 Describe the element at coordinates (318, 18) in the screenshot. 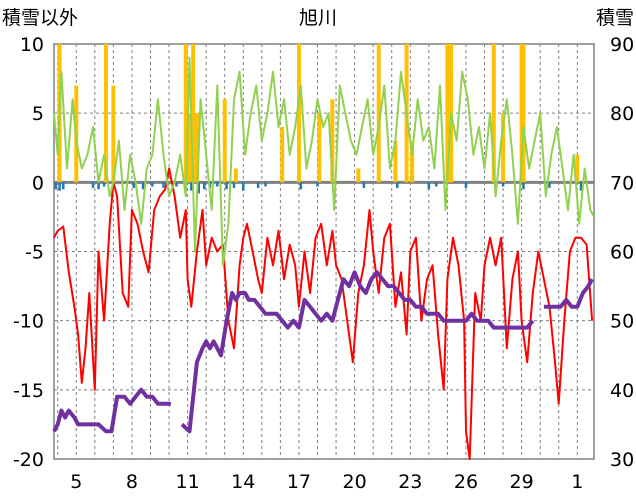

I see `chart-title: 旭川` at that location.